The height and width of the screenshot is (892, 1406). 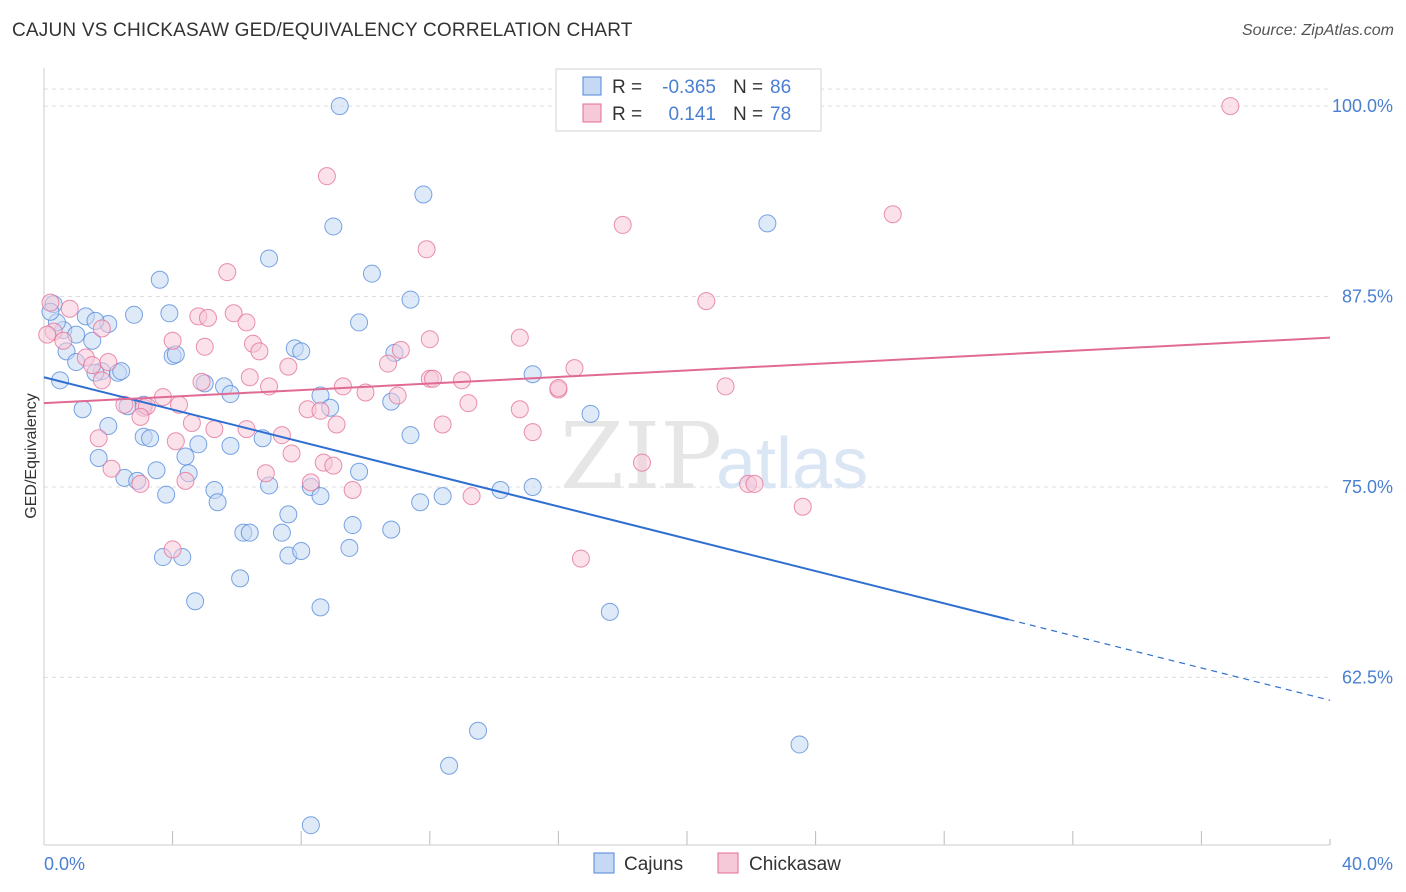 I want to click on legend-r-label-cajuns: R =, so click(x=627, y=87).